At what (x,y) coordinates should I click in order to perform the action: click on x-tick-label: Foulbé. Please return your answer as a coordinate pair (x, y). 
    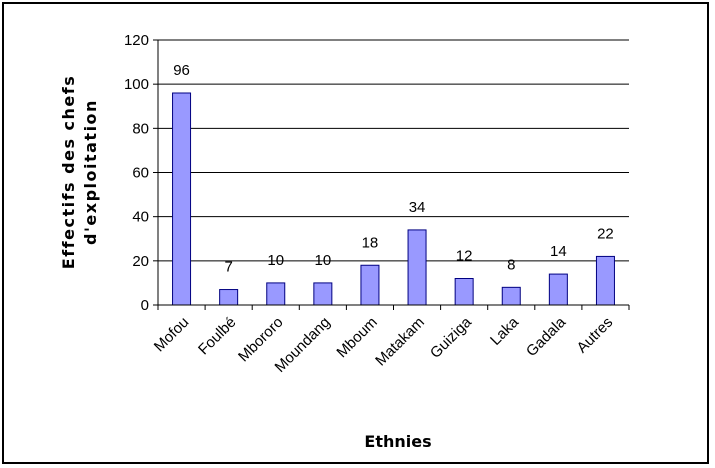
    Looking at the image, I should click on (217, 336).